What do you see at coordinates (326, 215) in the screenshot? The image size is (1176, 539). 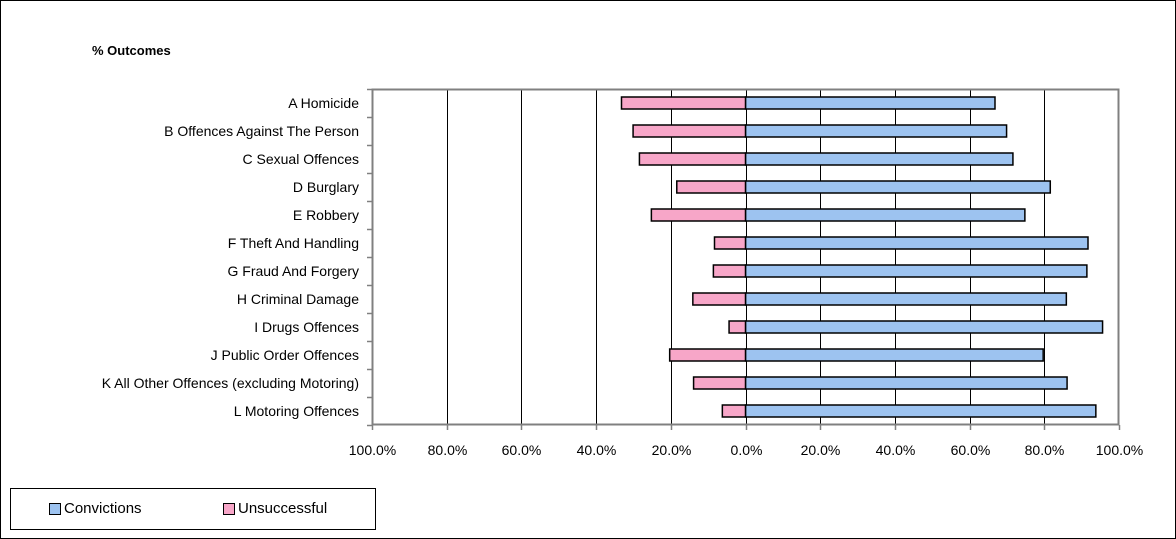 I see `category-label: E Robbery` at bounding box center [326, 215].